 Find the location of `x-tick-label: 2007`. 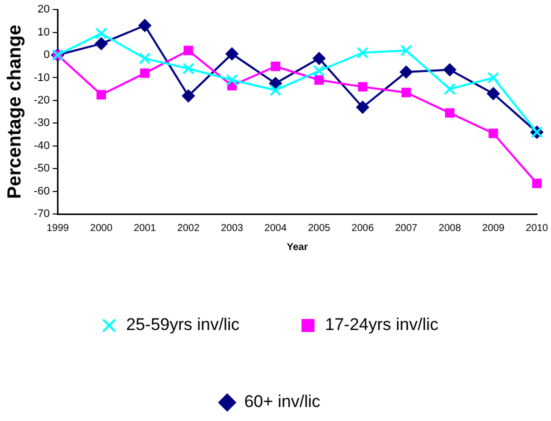

x-tick-label: 2007 is located at coordinates (406, 228).